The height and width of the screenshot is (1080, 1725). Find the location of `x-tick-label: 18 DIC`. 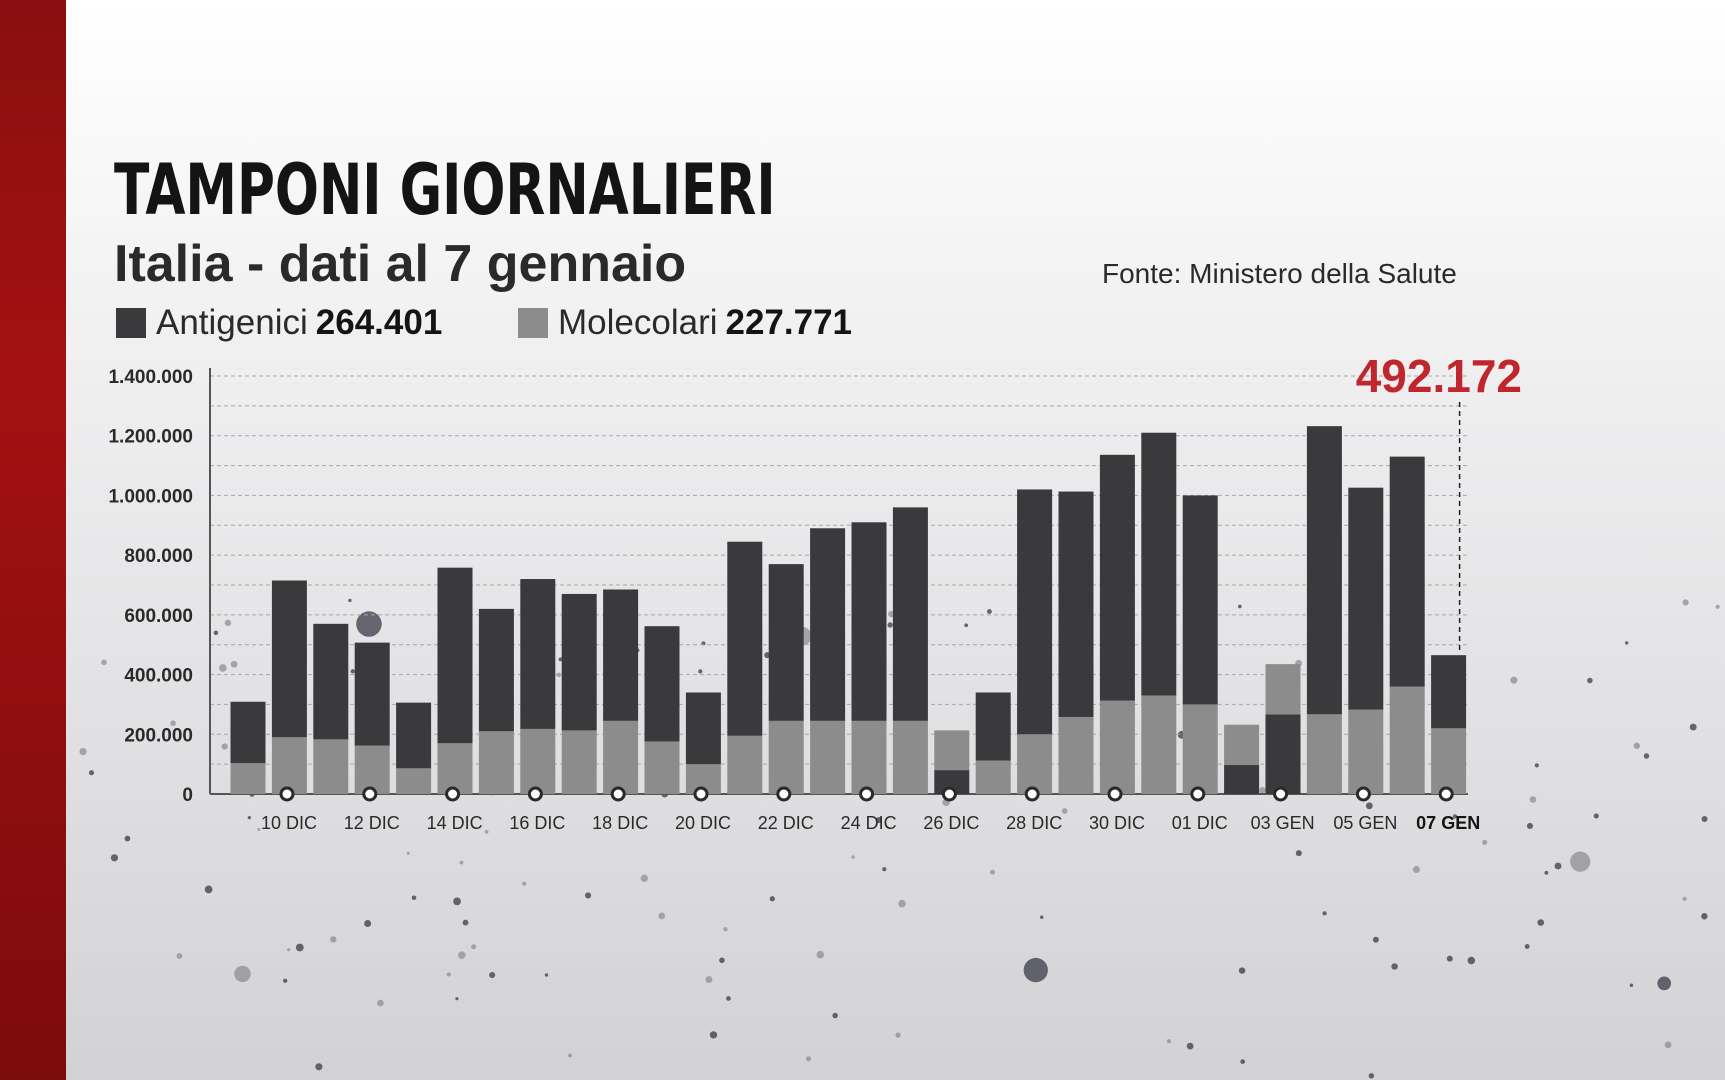

x-tick-label: 18 DIC is located at coordinates (620, 823).